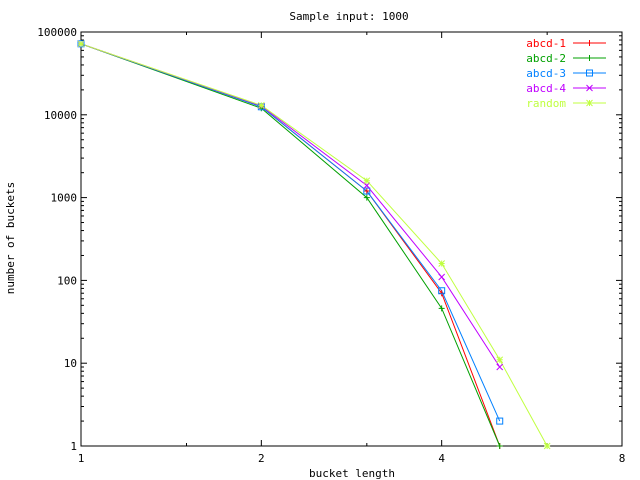 This screenshot has width=640, height=480. Describe the element at coordinates (64, 198) in the screenshot. I see `y-tick-label: 1000` at that location.